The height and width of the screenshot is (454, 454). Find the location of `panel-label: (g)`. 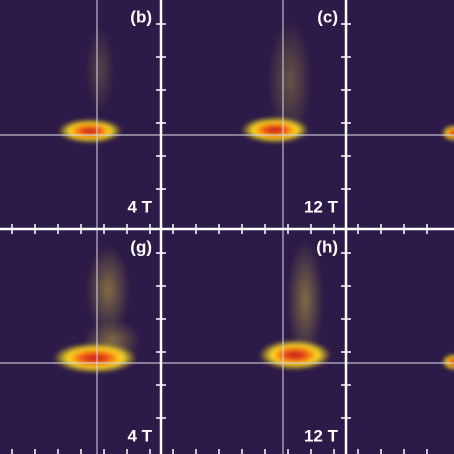

panel-label: (g) is located at coordinates (141, 246).